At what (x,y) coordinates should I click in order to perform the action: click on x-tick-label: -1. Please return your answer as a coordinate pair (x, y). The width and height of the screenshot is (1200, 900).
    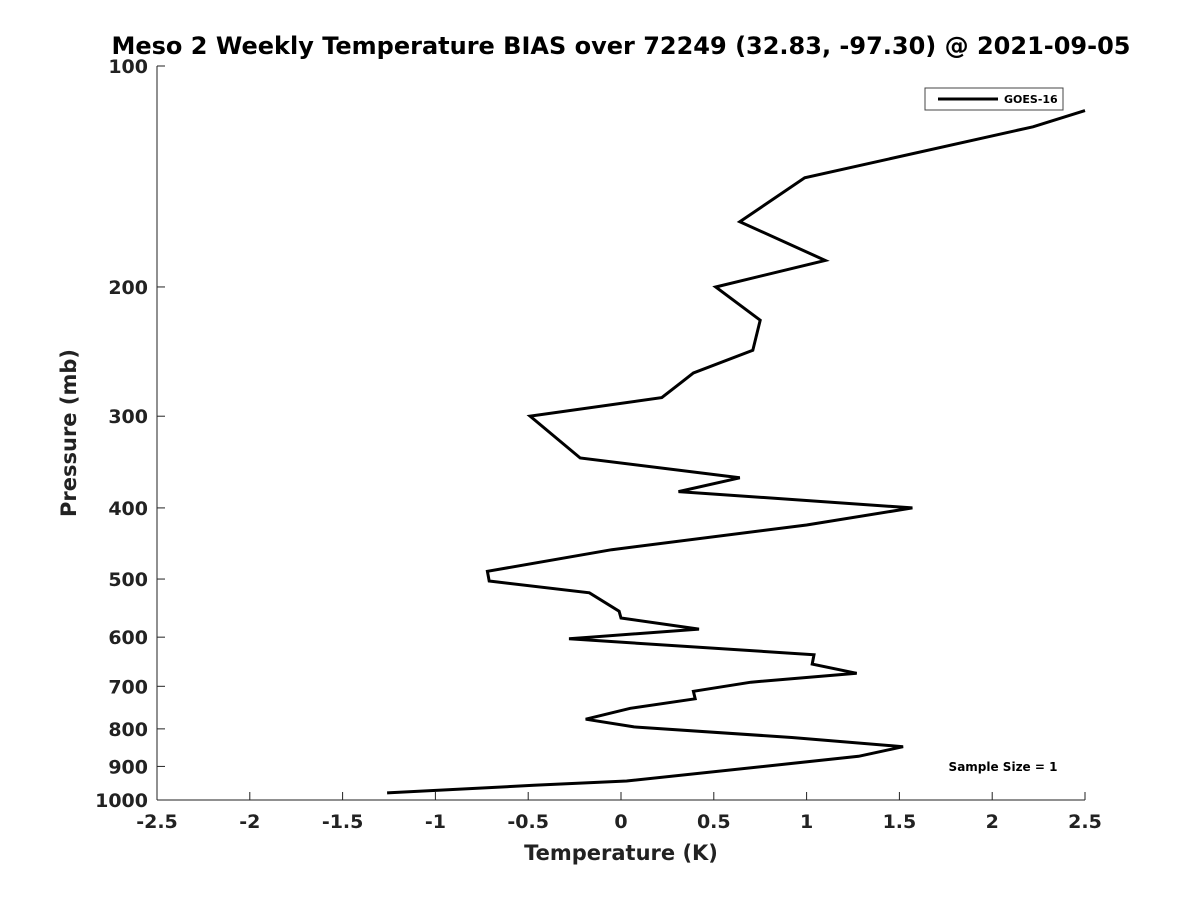
    Looking at the image, I should click on (435, 822).